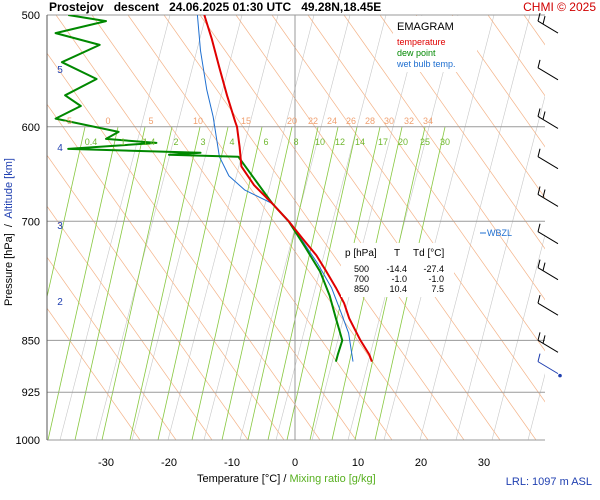 The width and height of the screenshot is (600, 500). What do you see at coordinates (361, 269) in the screenshot?
I see `table-row-500-p: 500` at bounding box center [361, 269].